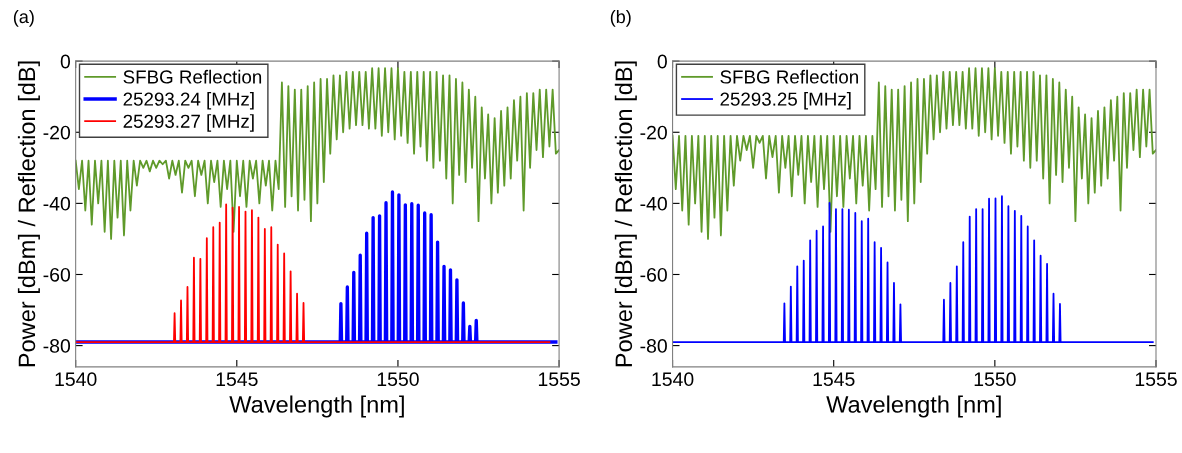 Image resolution: width=1182 pixels, height=453 pixels. Describe the element at coordinates (785, 101) in the screenshot. I see `legend-label: 25293.25 [MHz]` at that location.